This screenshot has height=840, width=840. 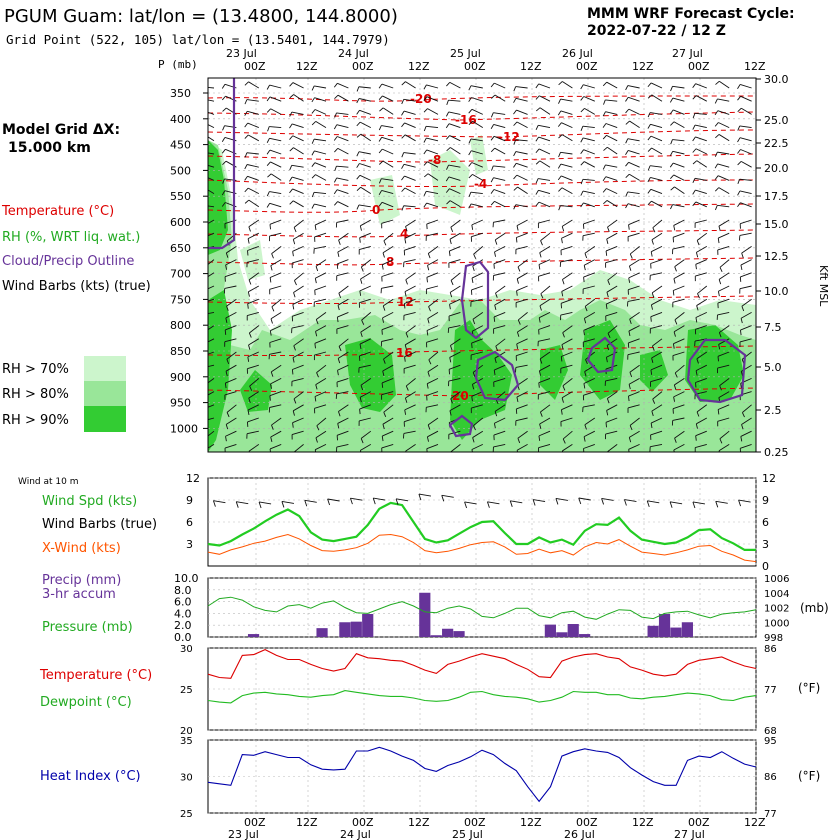 I want to click on temperature-contour-label: -12, so click(x=509, y=137).